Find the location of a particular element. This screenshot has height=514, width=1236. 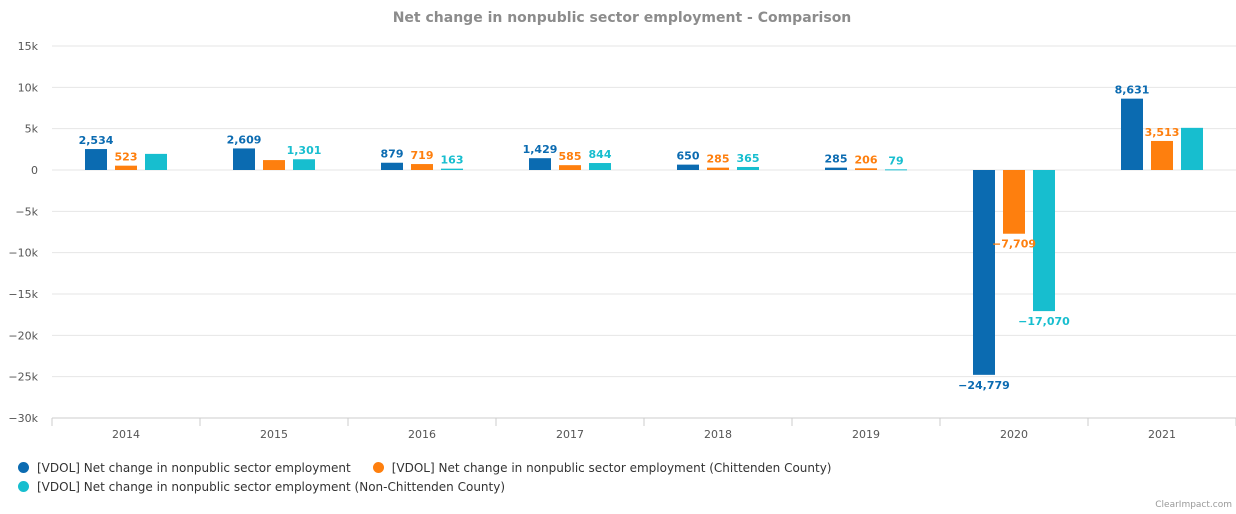

data-label: 2,609 is located at coordinates (244, 139).